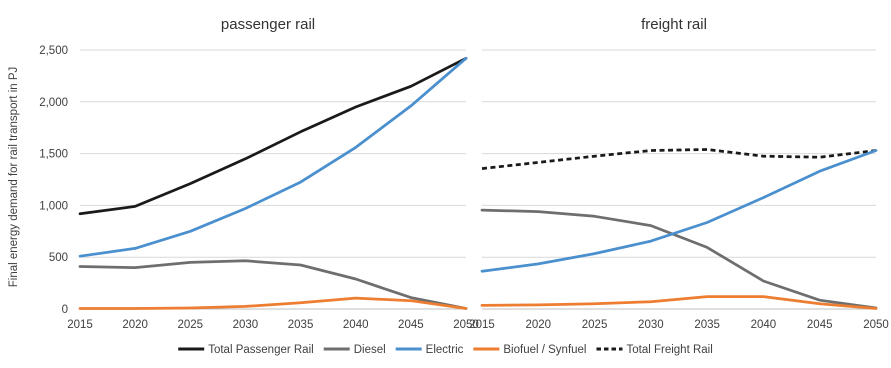 This screenshot has width=891, height=368. Describe the element at coordinates (58, 258) in the screenshot. I see `y-tick-label: 500` at that location.